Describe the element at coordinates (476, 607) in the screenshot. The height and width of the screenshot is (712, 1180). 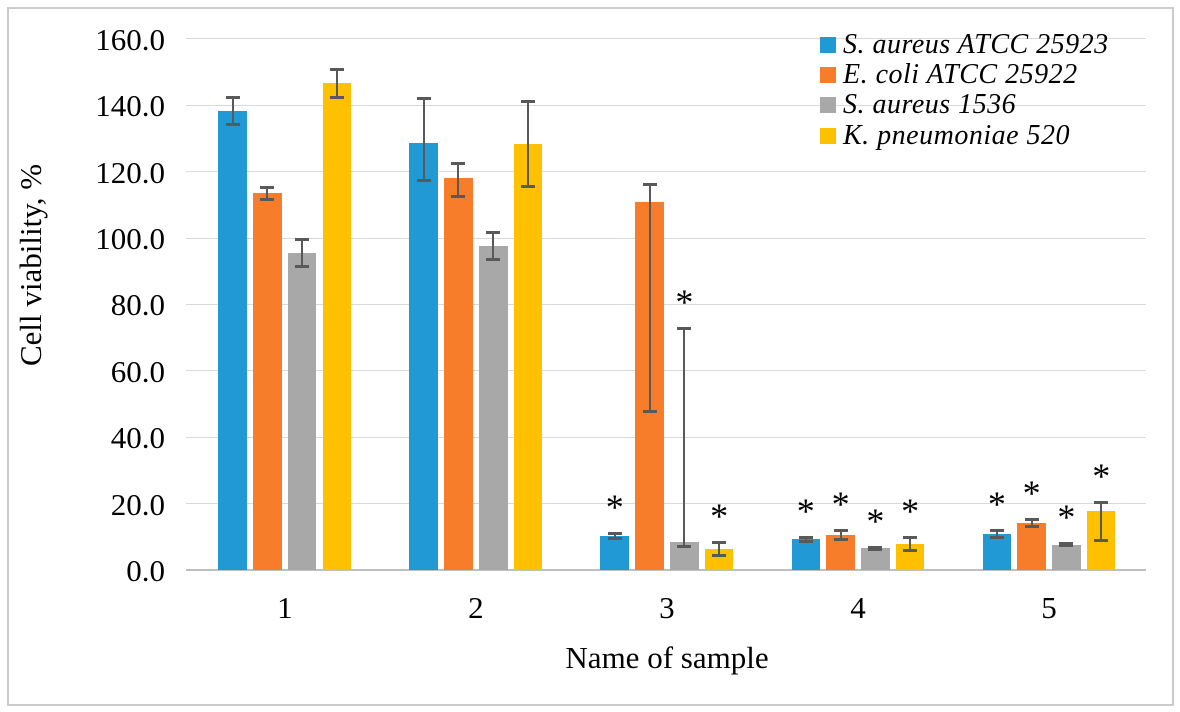
I see `x-tick-label: 2` at that location.